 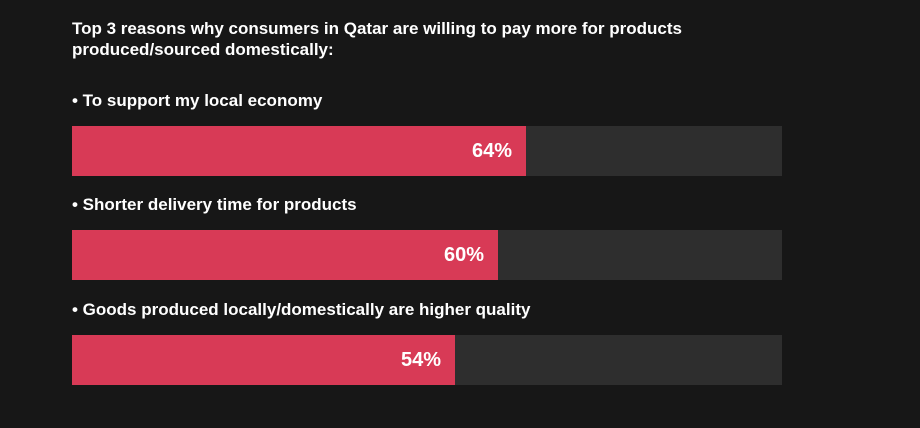 I want to click on bar-track: 54%, so click(x=427, y=360).